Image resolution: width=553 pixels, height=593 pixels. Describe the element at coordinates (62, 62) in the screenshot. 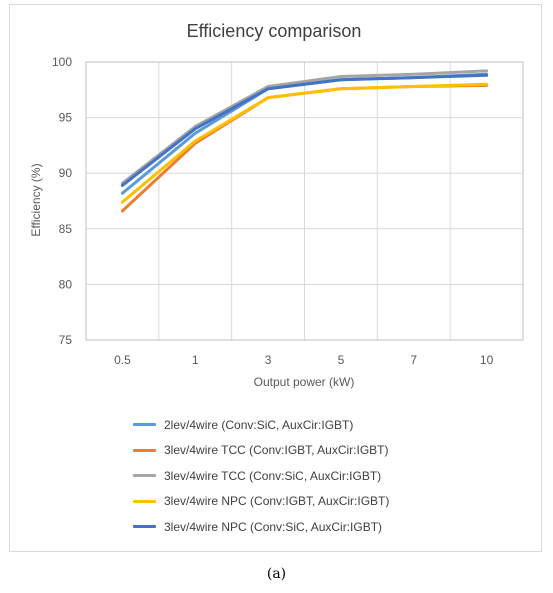

I see `y-tick-label: 100` at that location.